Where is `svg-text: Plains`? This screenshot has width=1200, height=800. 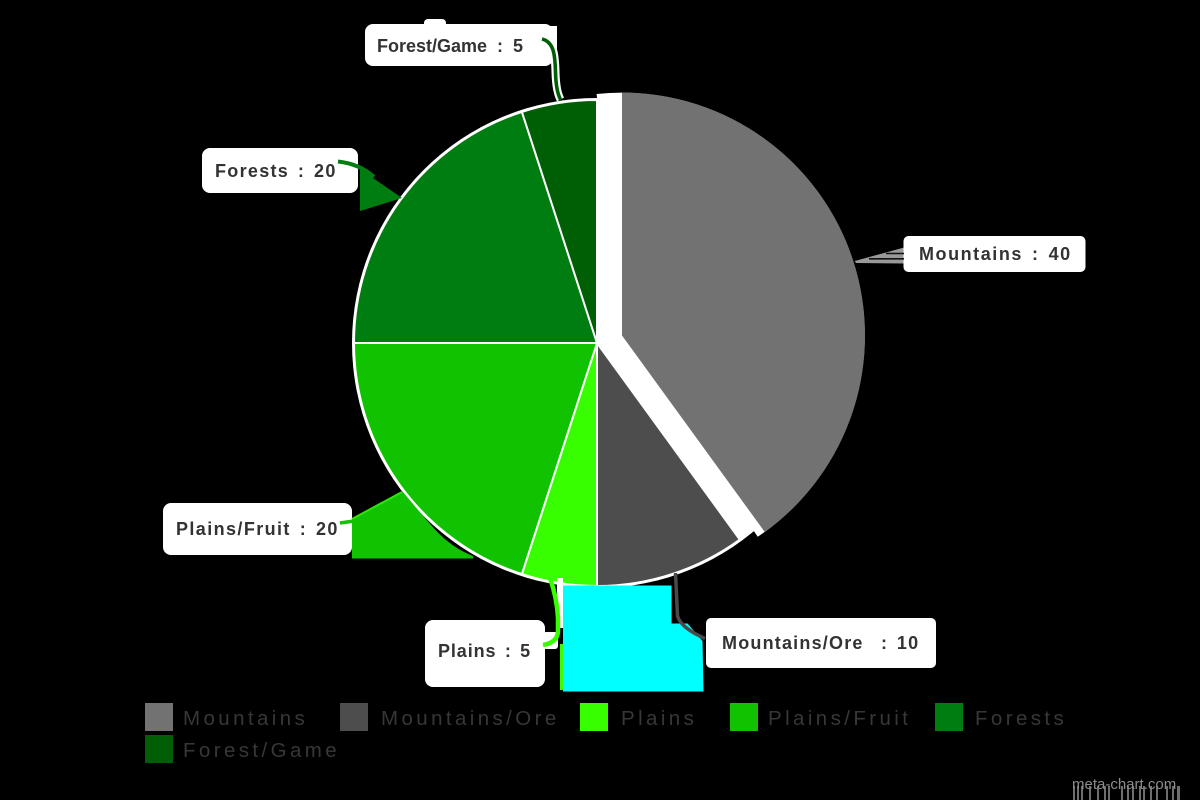 svg-text: Plains is located at coordinates (659, 718).